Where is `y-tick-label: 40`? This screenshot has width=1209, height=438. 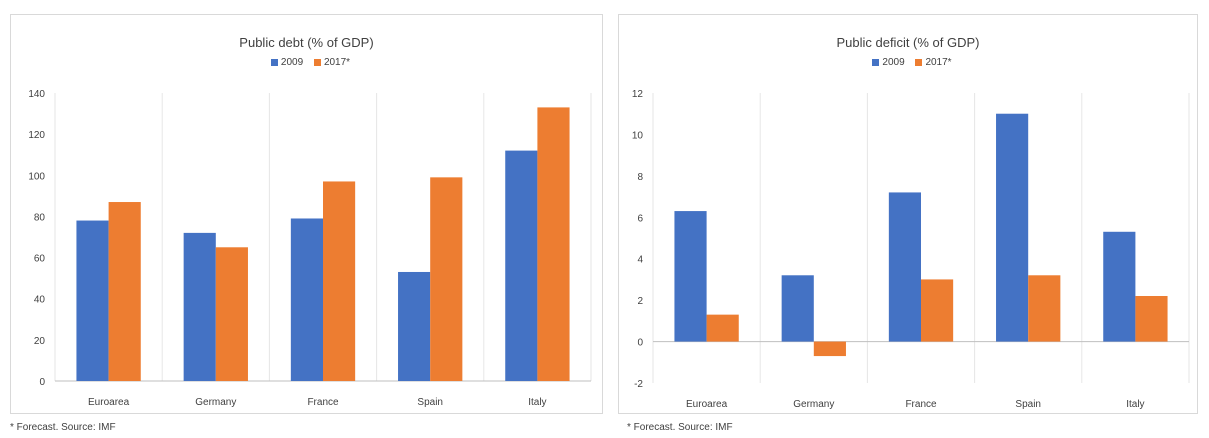 y-tick-label: 40 is located at coordinates (40, 300).